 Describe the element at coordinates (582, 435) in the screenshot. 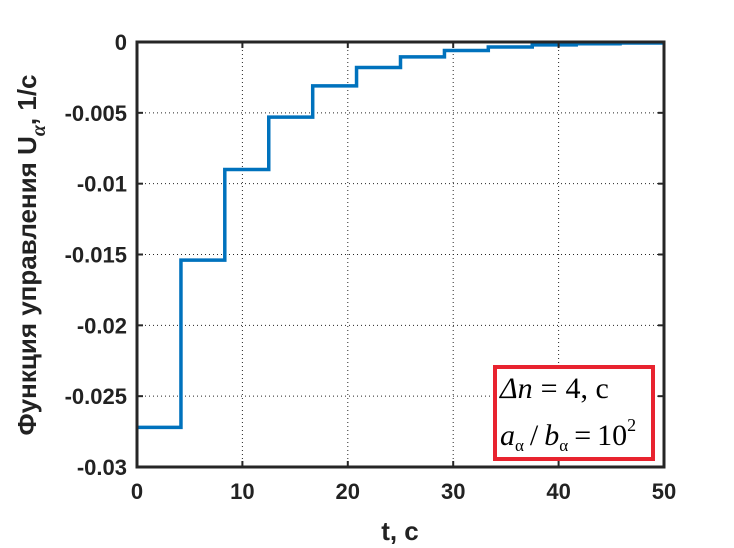

I see `annotation-equals-2: =` at that location.